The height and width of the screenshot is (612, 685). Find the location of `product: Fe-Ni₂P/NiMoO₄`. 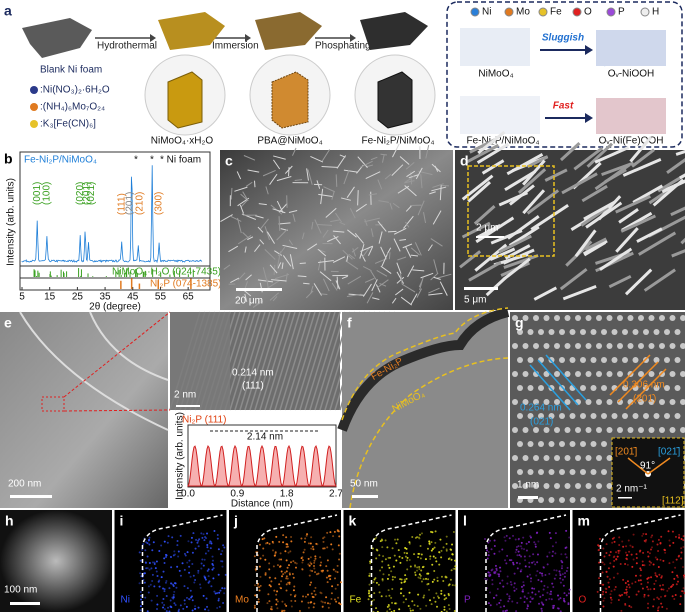

product: Fe-Ni₂P/NiMoO₄ is located at coordinates (398, 141).